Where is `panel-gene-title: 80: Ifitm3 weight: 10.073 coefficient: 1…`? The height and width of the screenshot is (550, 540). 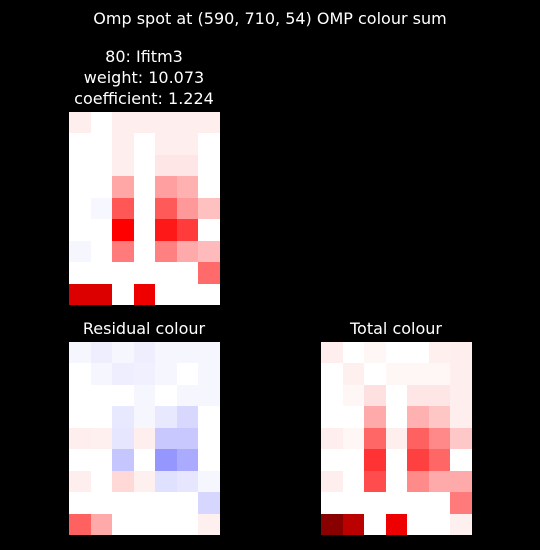
panel-gene-title: 80: Ifitm3 weight: 10.073 coefficient: 1… is located at coordinates (144, 77).